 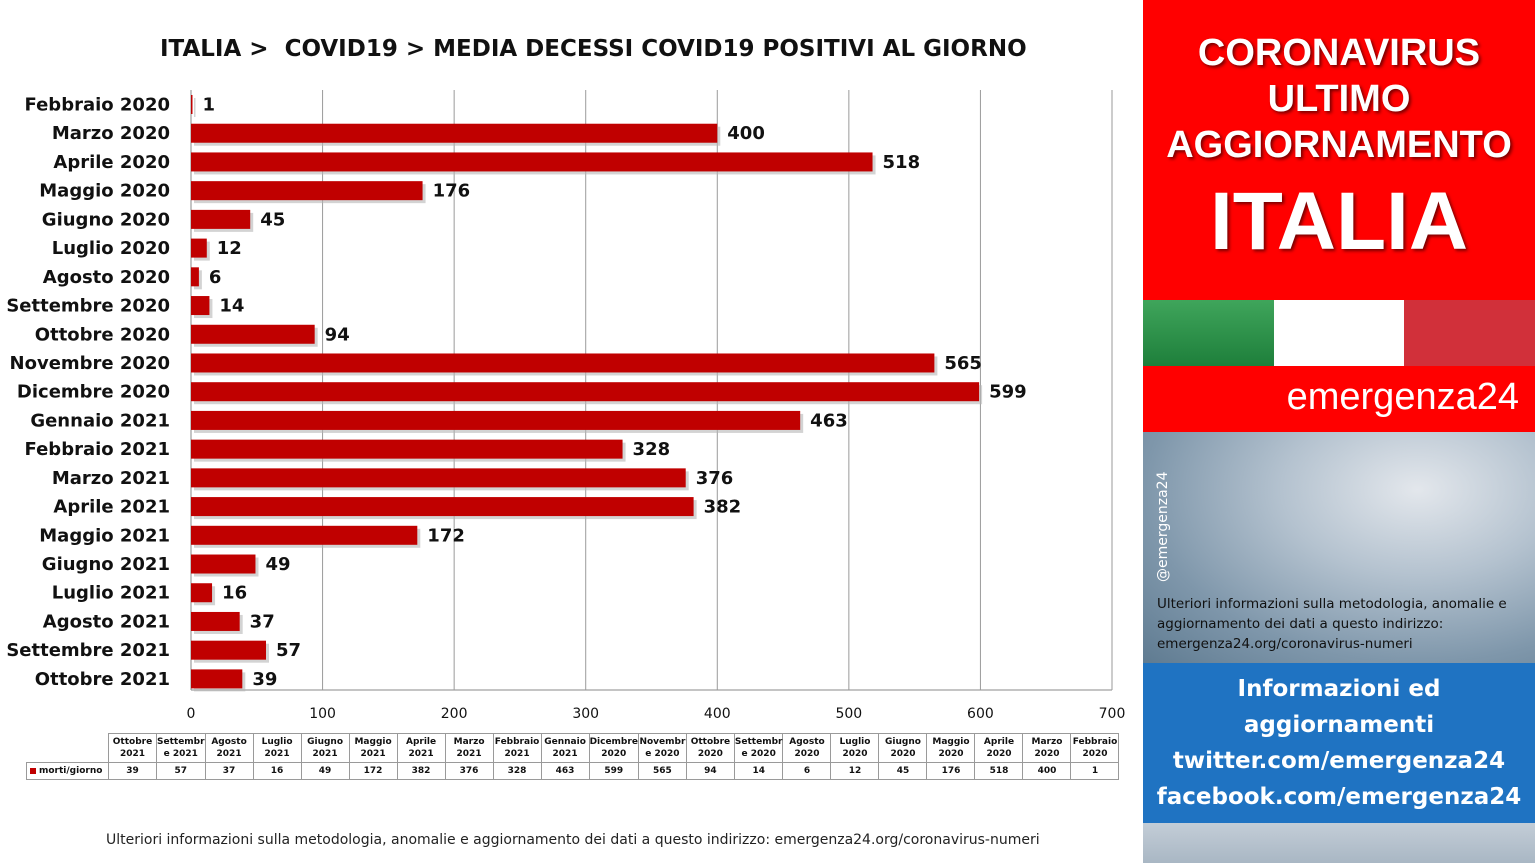 What do you see at coordinates (1339, 99) in the screenshot?
I see `headline-line-2: ULTIMO` at bounding box center [1339, 99].